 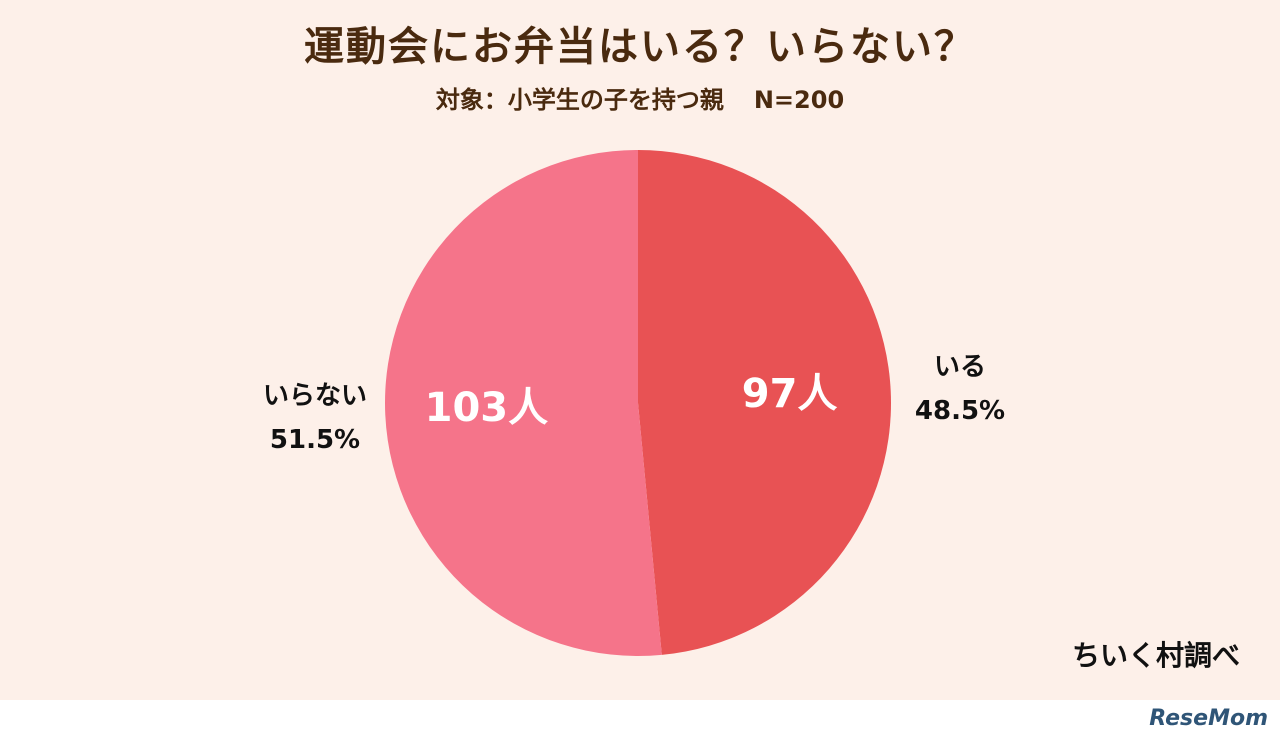 I want to click on legend-label-iranai: いらない 51.5%, so click(x=315, y=418).